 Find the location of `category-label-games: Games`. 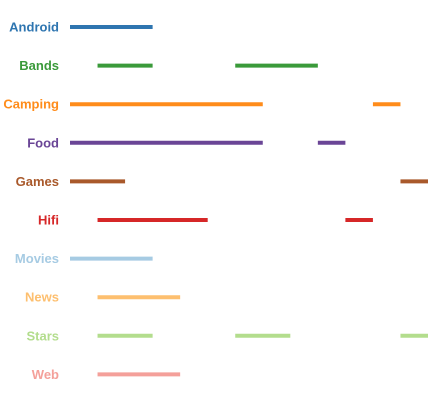

category-label-games: Games is located at coordinates (37, 181).